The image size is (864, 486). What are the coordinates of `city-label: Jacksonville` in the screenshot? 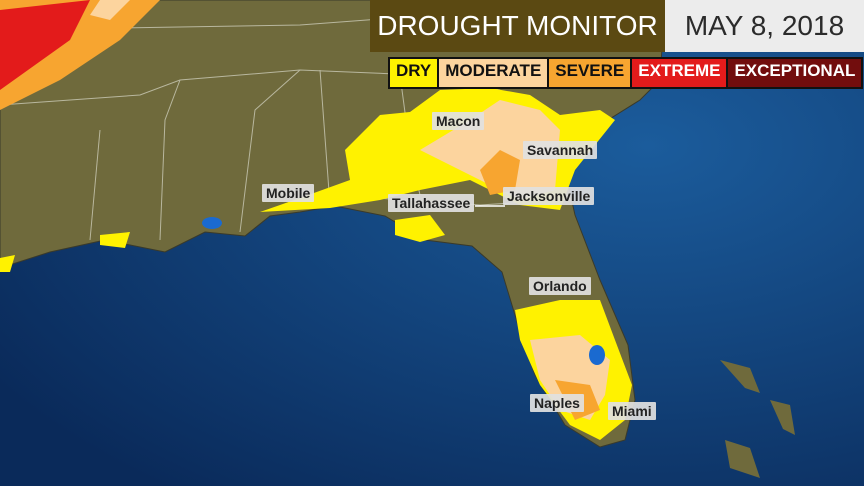 It's located at (549, 196).